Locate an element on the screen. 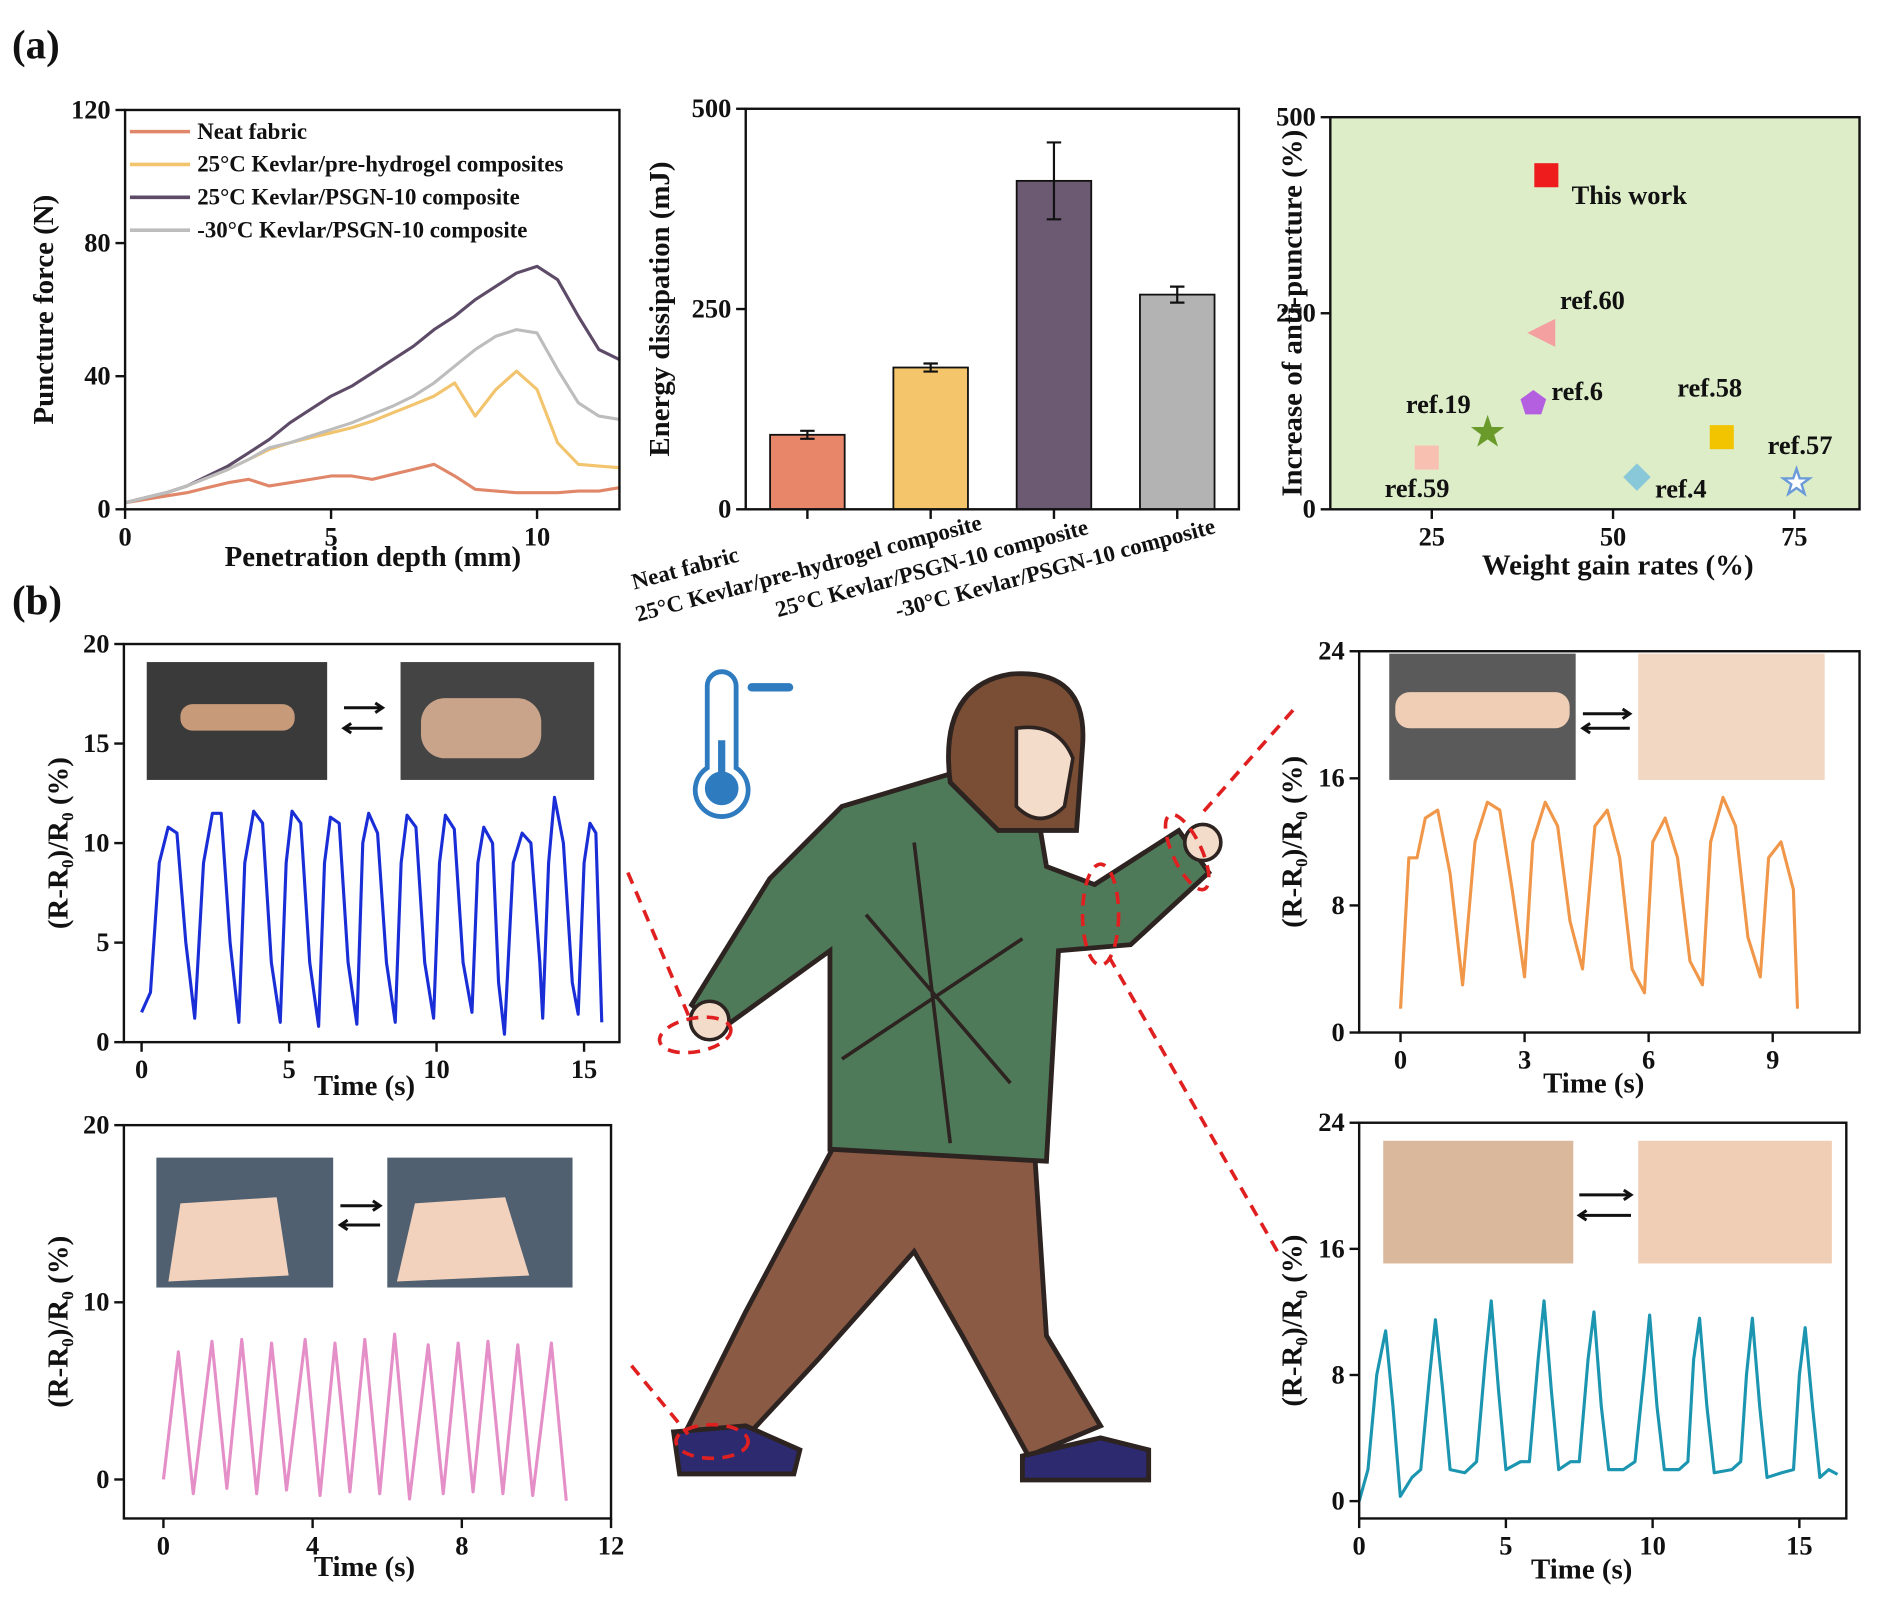 The image size is (1886, 1614). y-tick-label: 15 is located at coordinates (96, 743).